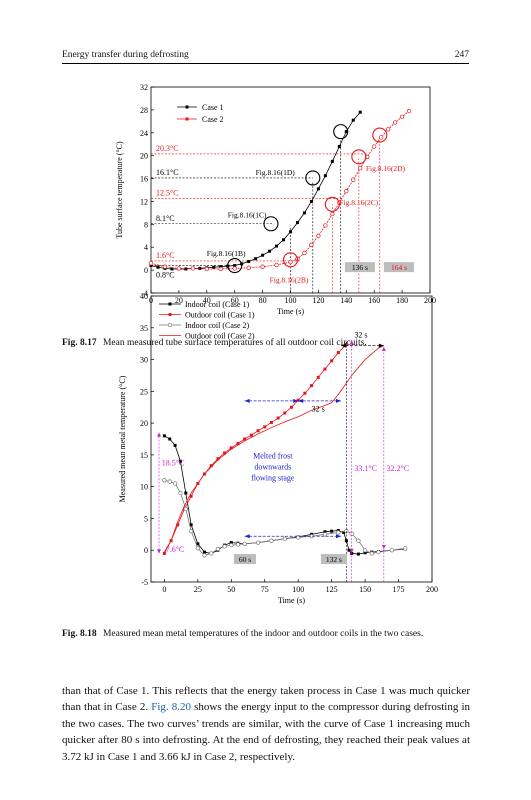 The width and height of the screenshot is (531, 800). Describe the element at coordinates (383, 546) in the screenshot. I see `span-164-head-bottom` at that location.